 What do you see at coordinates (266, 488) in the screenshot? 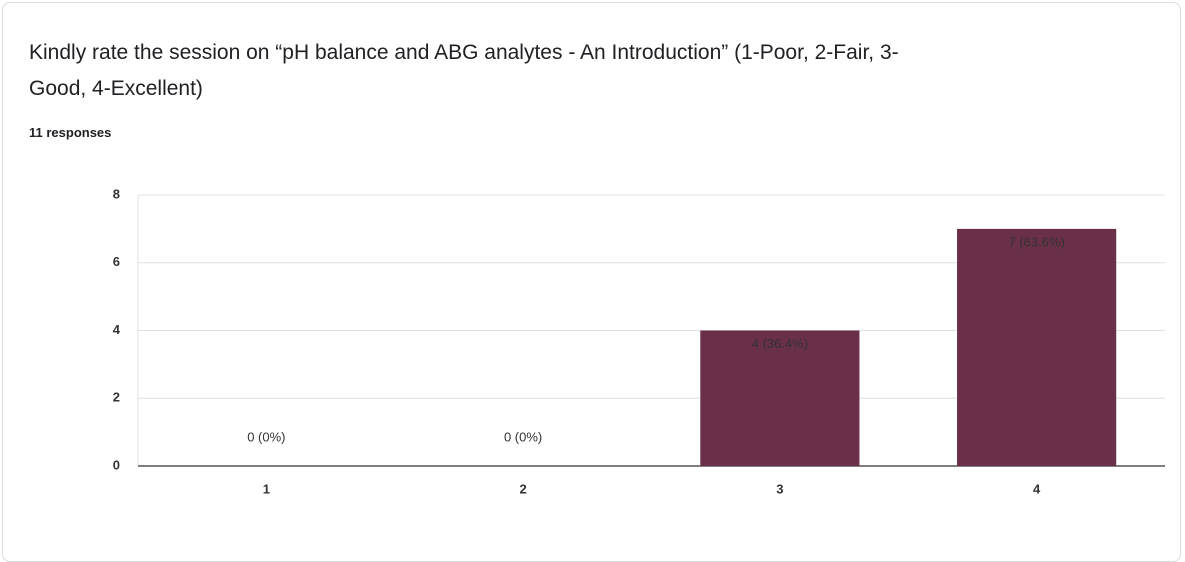
I see `x-tick-label: 1` at bounding box center [266, 488].